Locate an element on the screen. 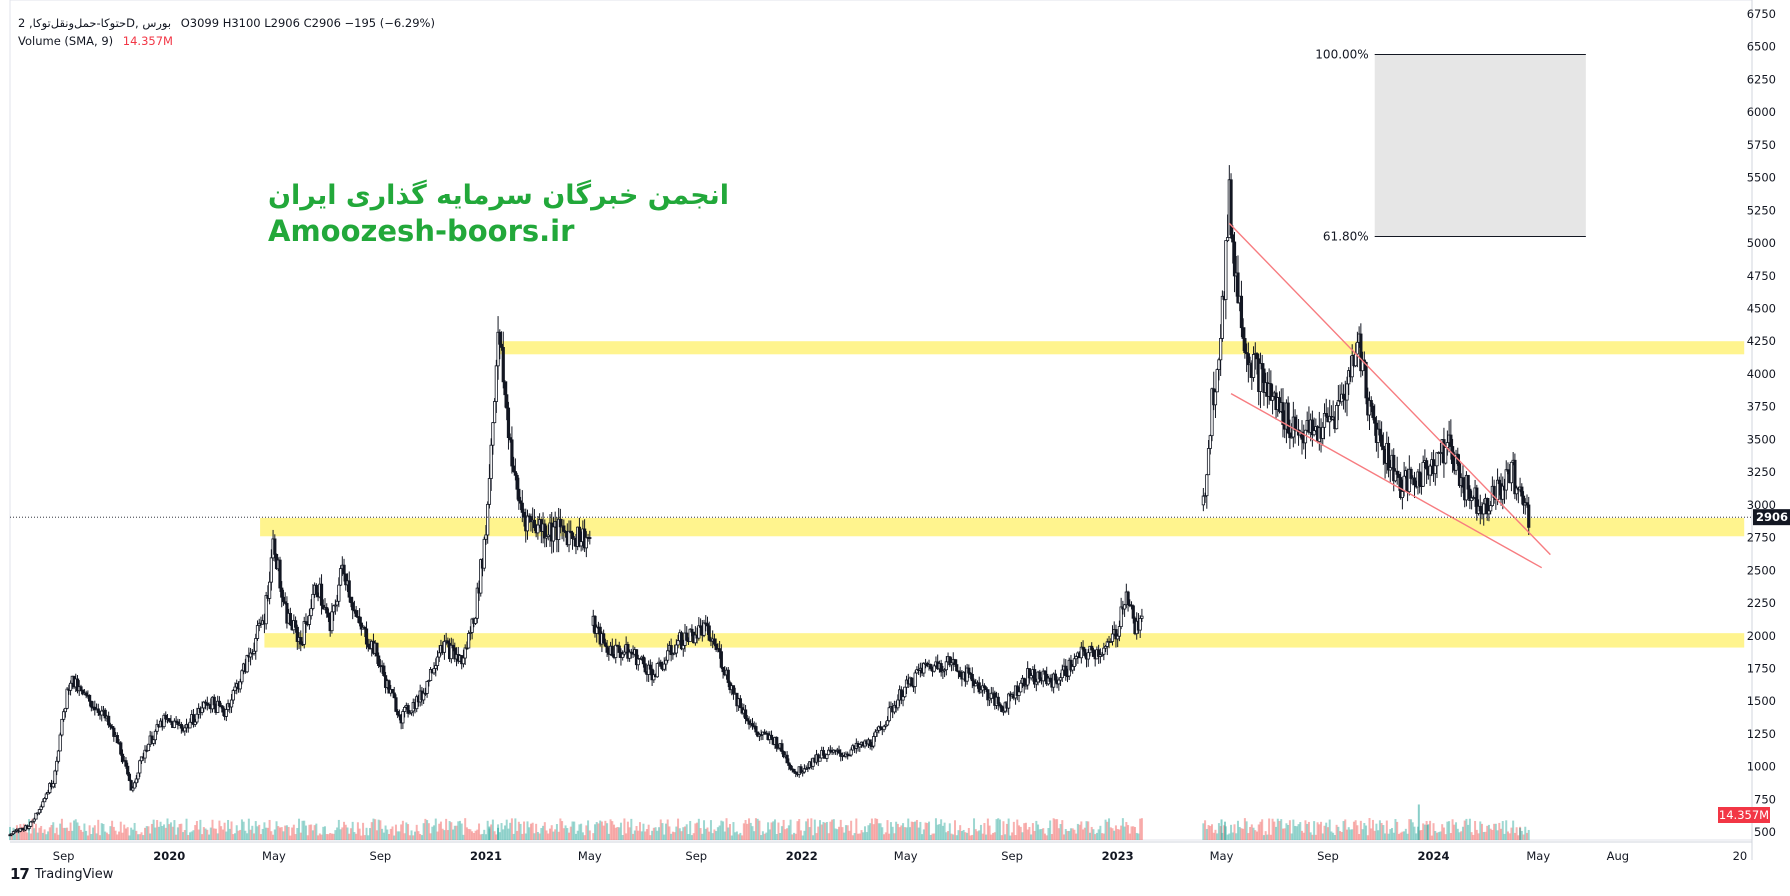 The width and height of the screenshot is (1790, 896). x-axis-tick-label: Sep is located at coordinates (1012, 856).